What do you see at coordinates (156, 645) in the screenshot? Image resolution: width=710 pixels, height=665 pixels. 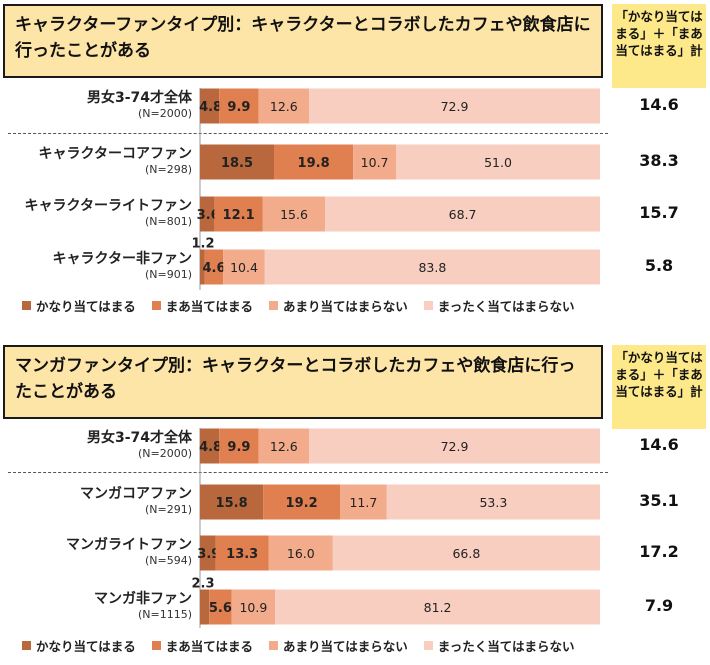 I see `legend-swatch-s2` at bounding box center [156, 645].